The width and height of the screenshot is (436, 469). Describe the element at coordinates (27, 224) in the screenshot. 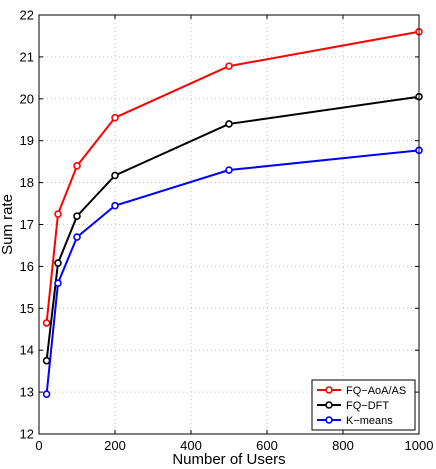

I see `y-tick-label: 17` at that location.